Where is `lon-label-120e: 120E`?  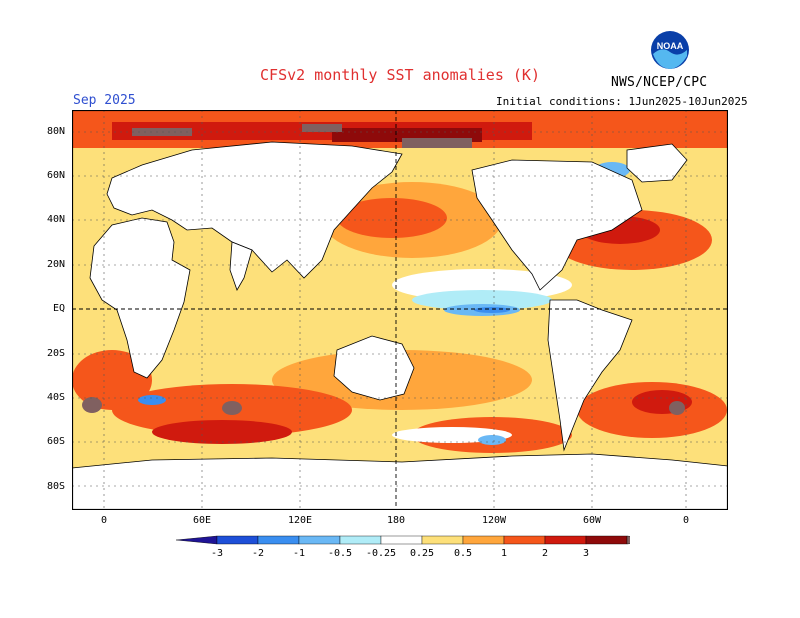 lon-label-120e: 120E is located at coordinates (300, 520).